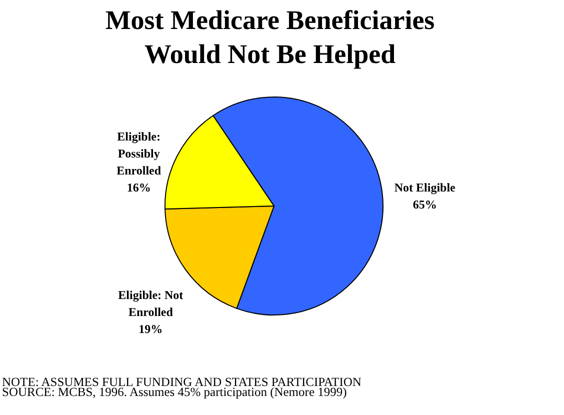 The image size is (564, 415). What do you see at coordinates (138, 187) in the screenshot?
I see `data-label: 16%` at bounding box center [138, 187].